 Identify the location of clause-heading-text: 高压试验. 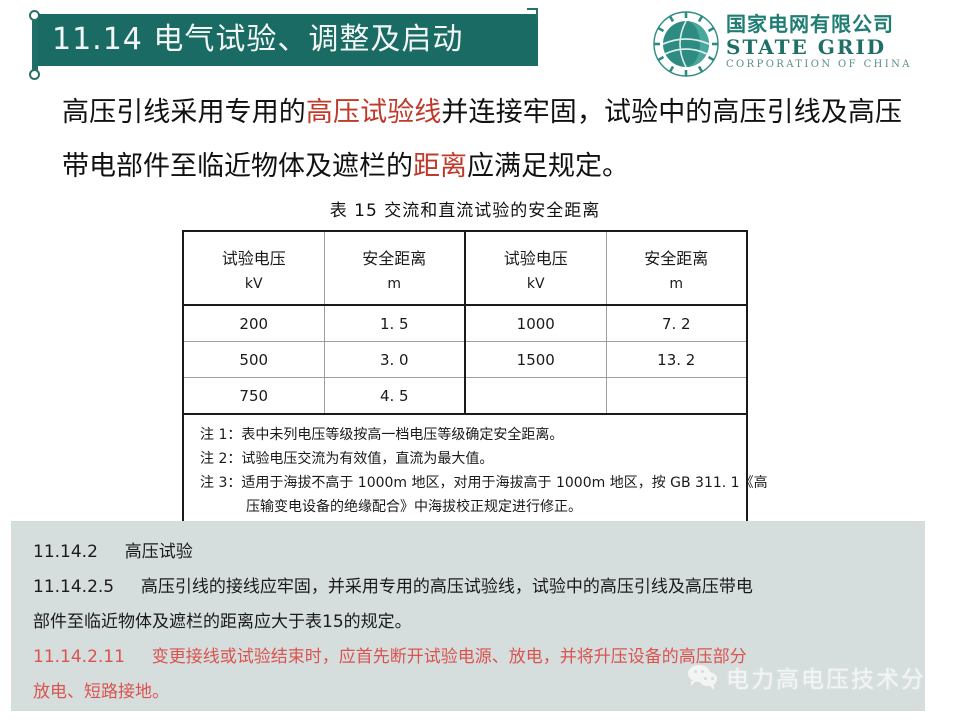
(158, 552).